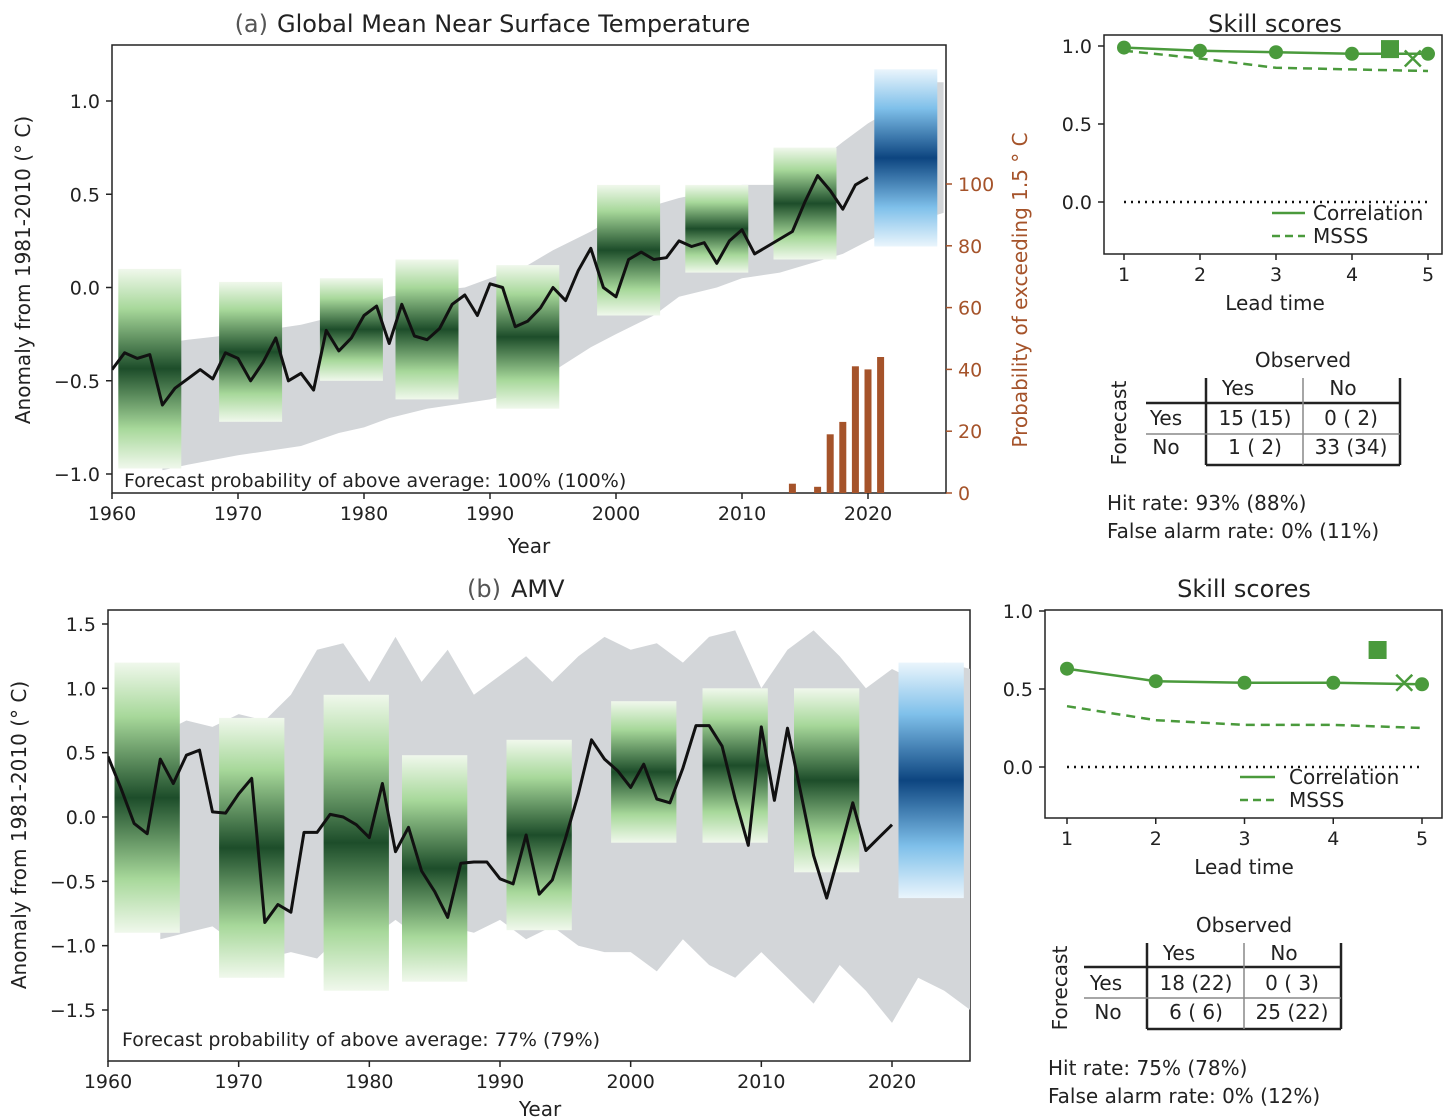  I want to click on x-tick-label: 2, so click(1156, 839).